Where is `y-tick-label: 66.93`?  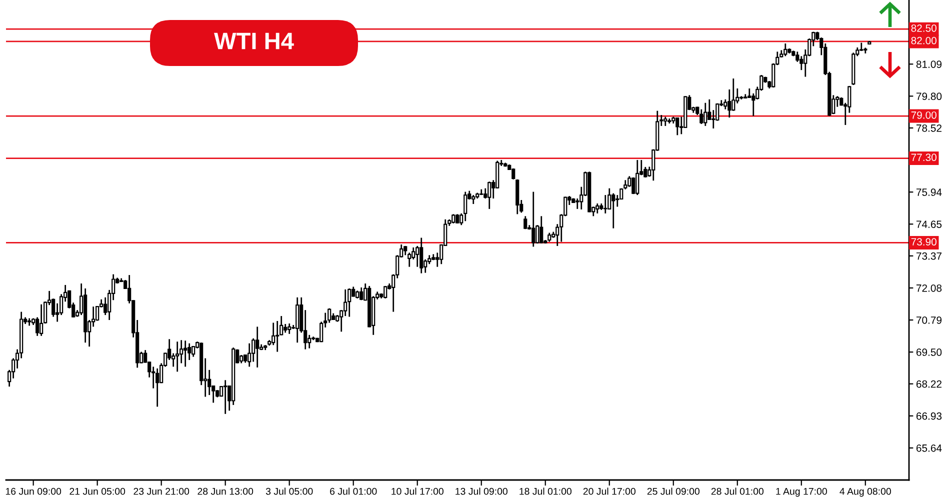
y-tick-label: 66.93 is located at coordinates (929, 416).